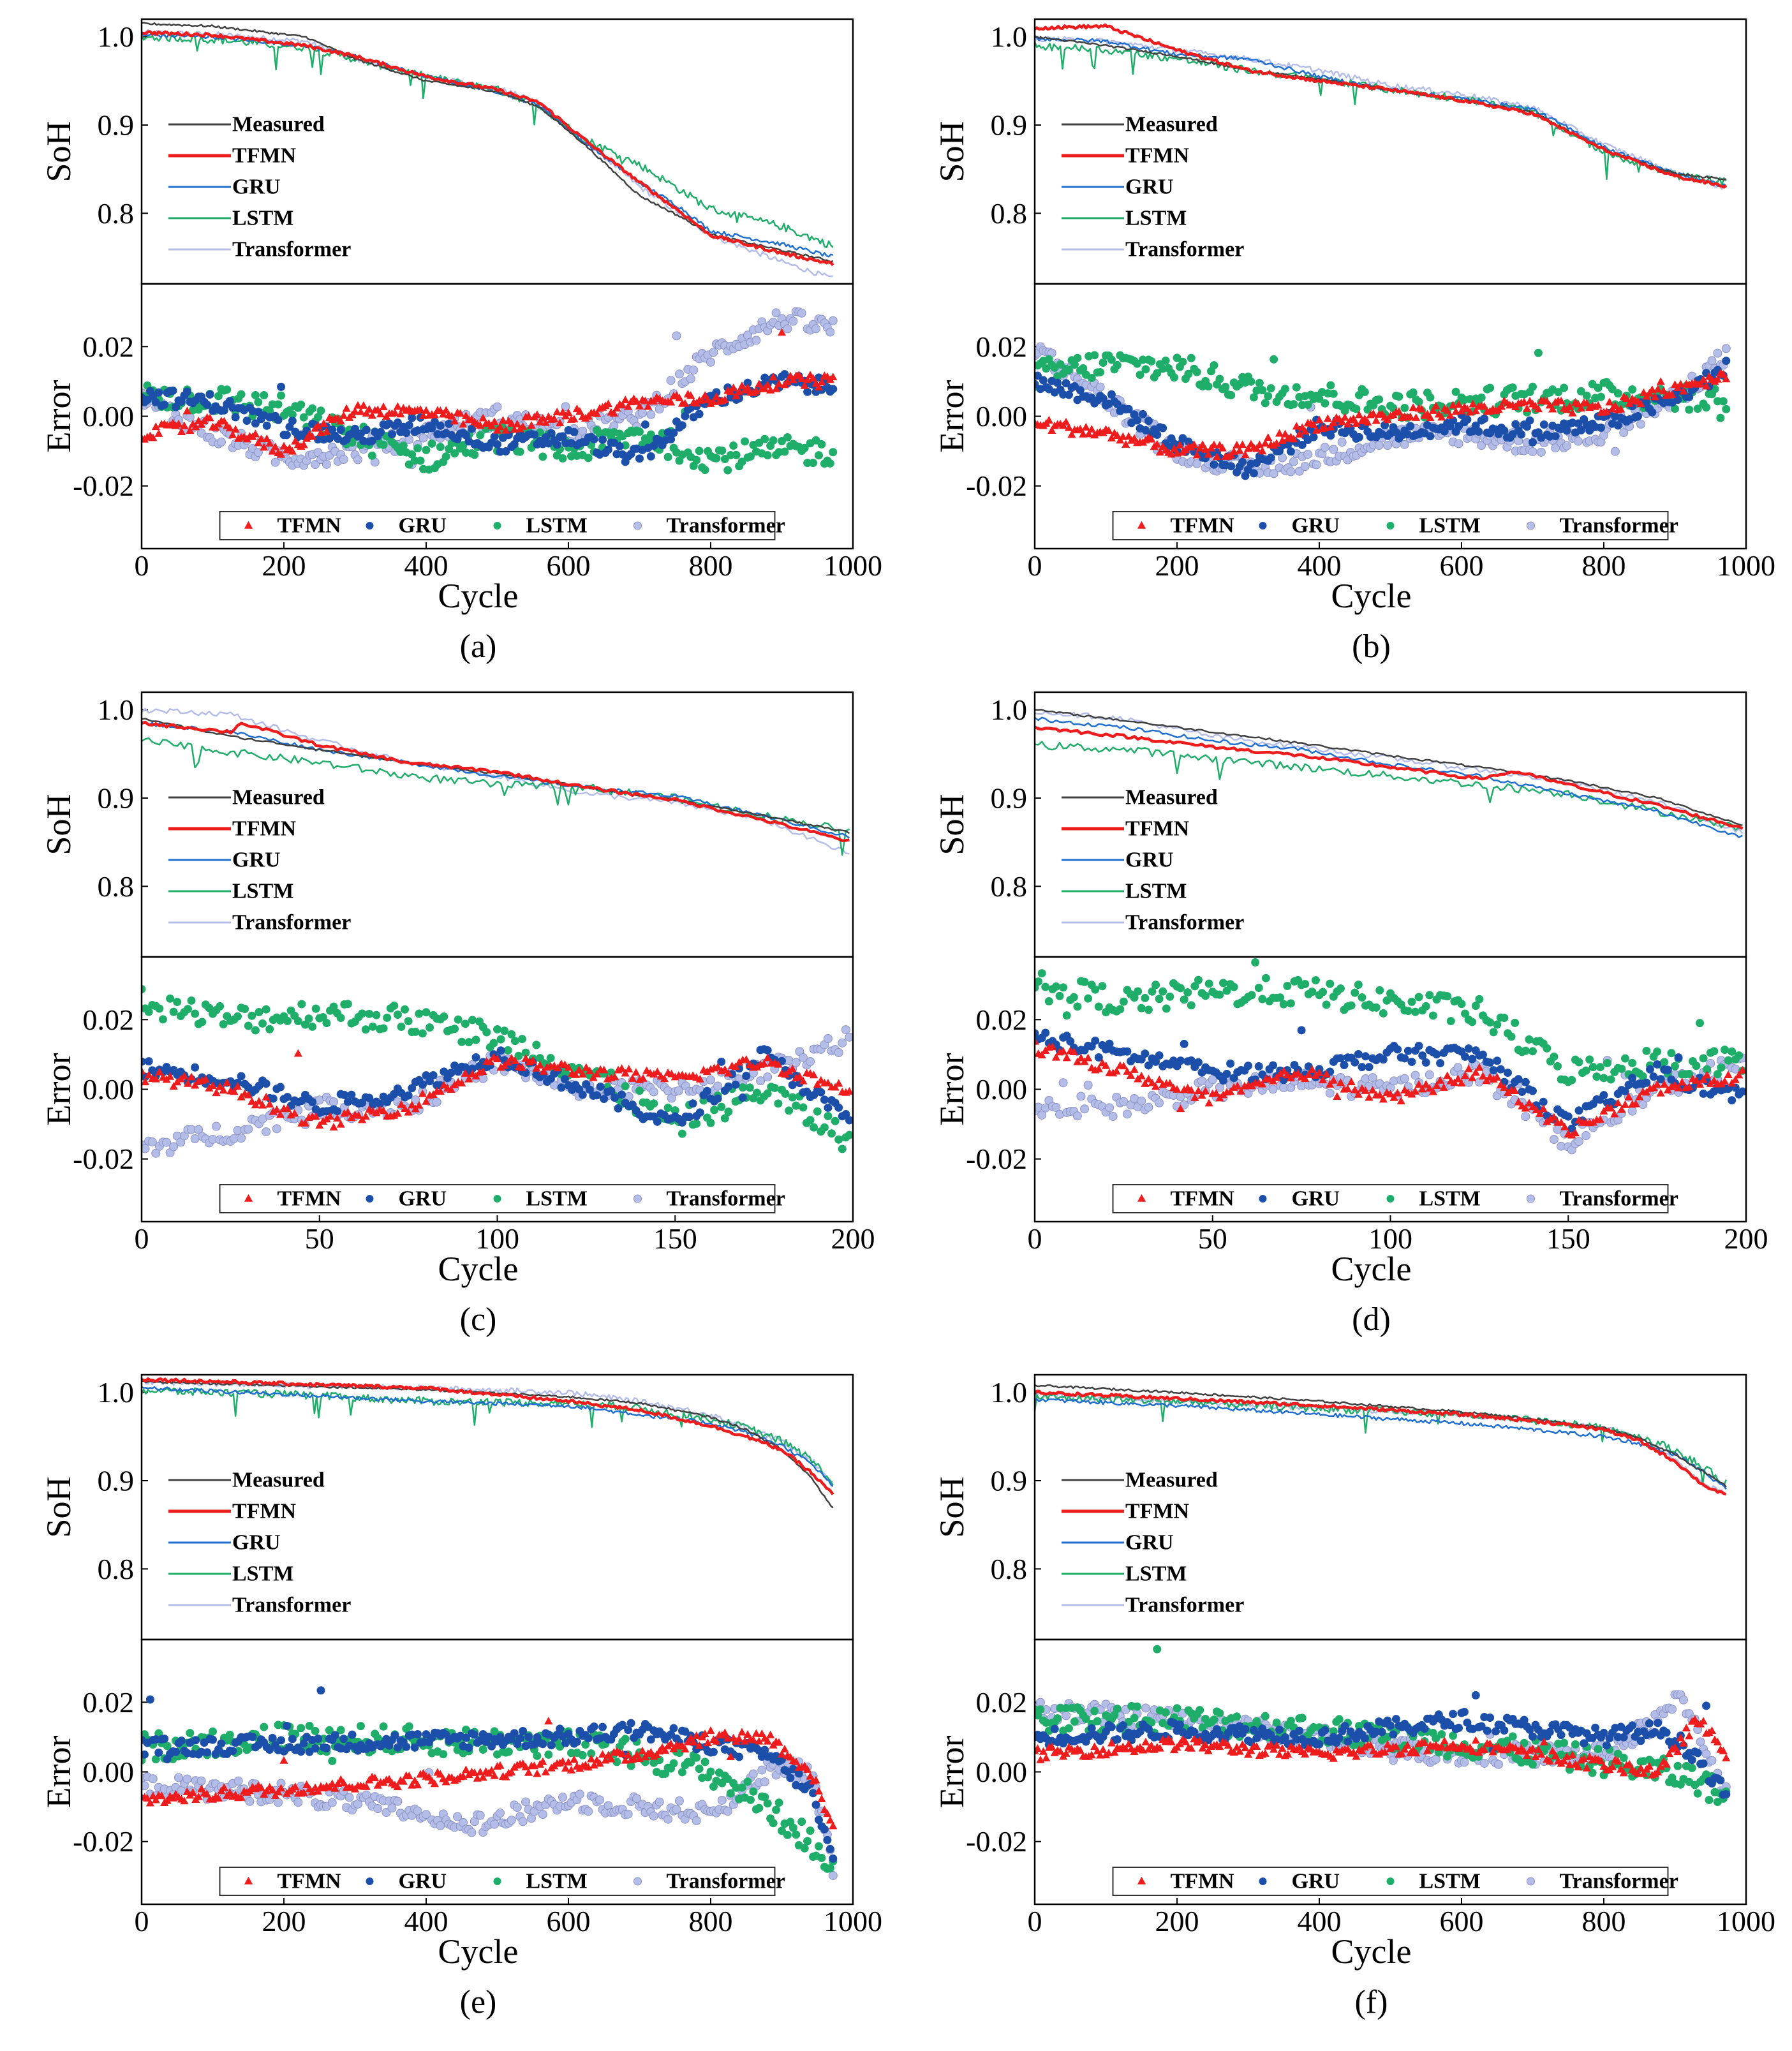 The height and width of the screenshot is (2051, 1792). I want to click on error-markers, so click(1383, 411).